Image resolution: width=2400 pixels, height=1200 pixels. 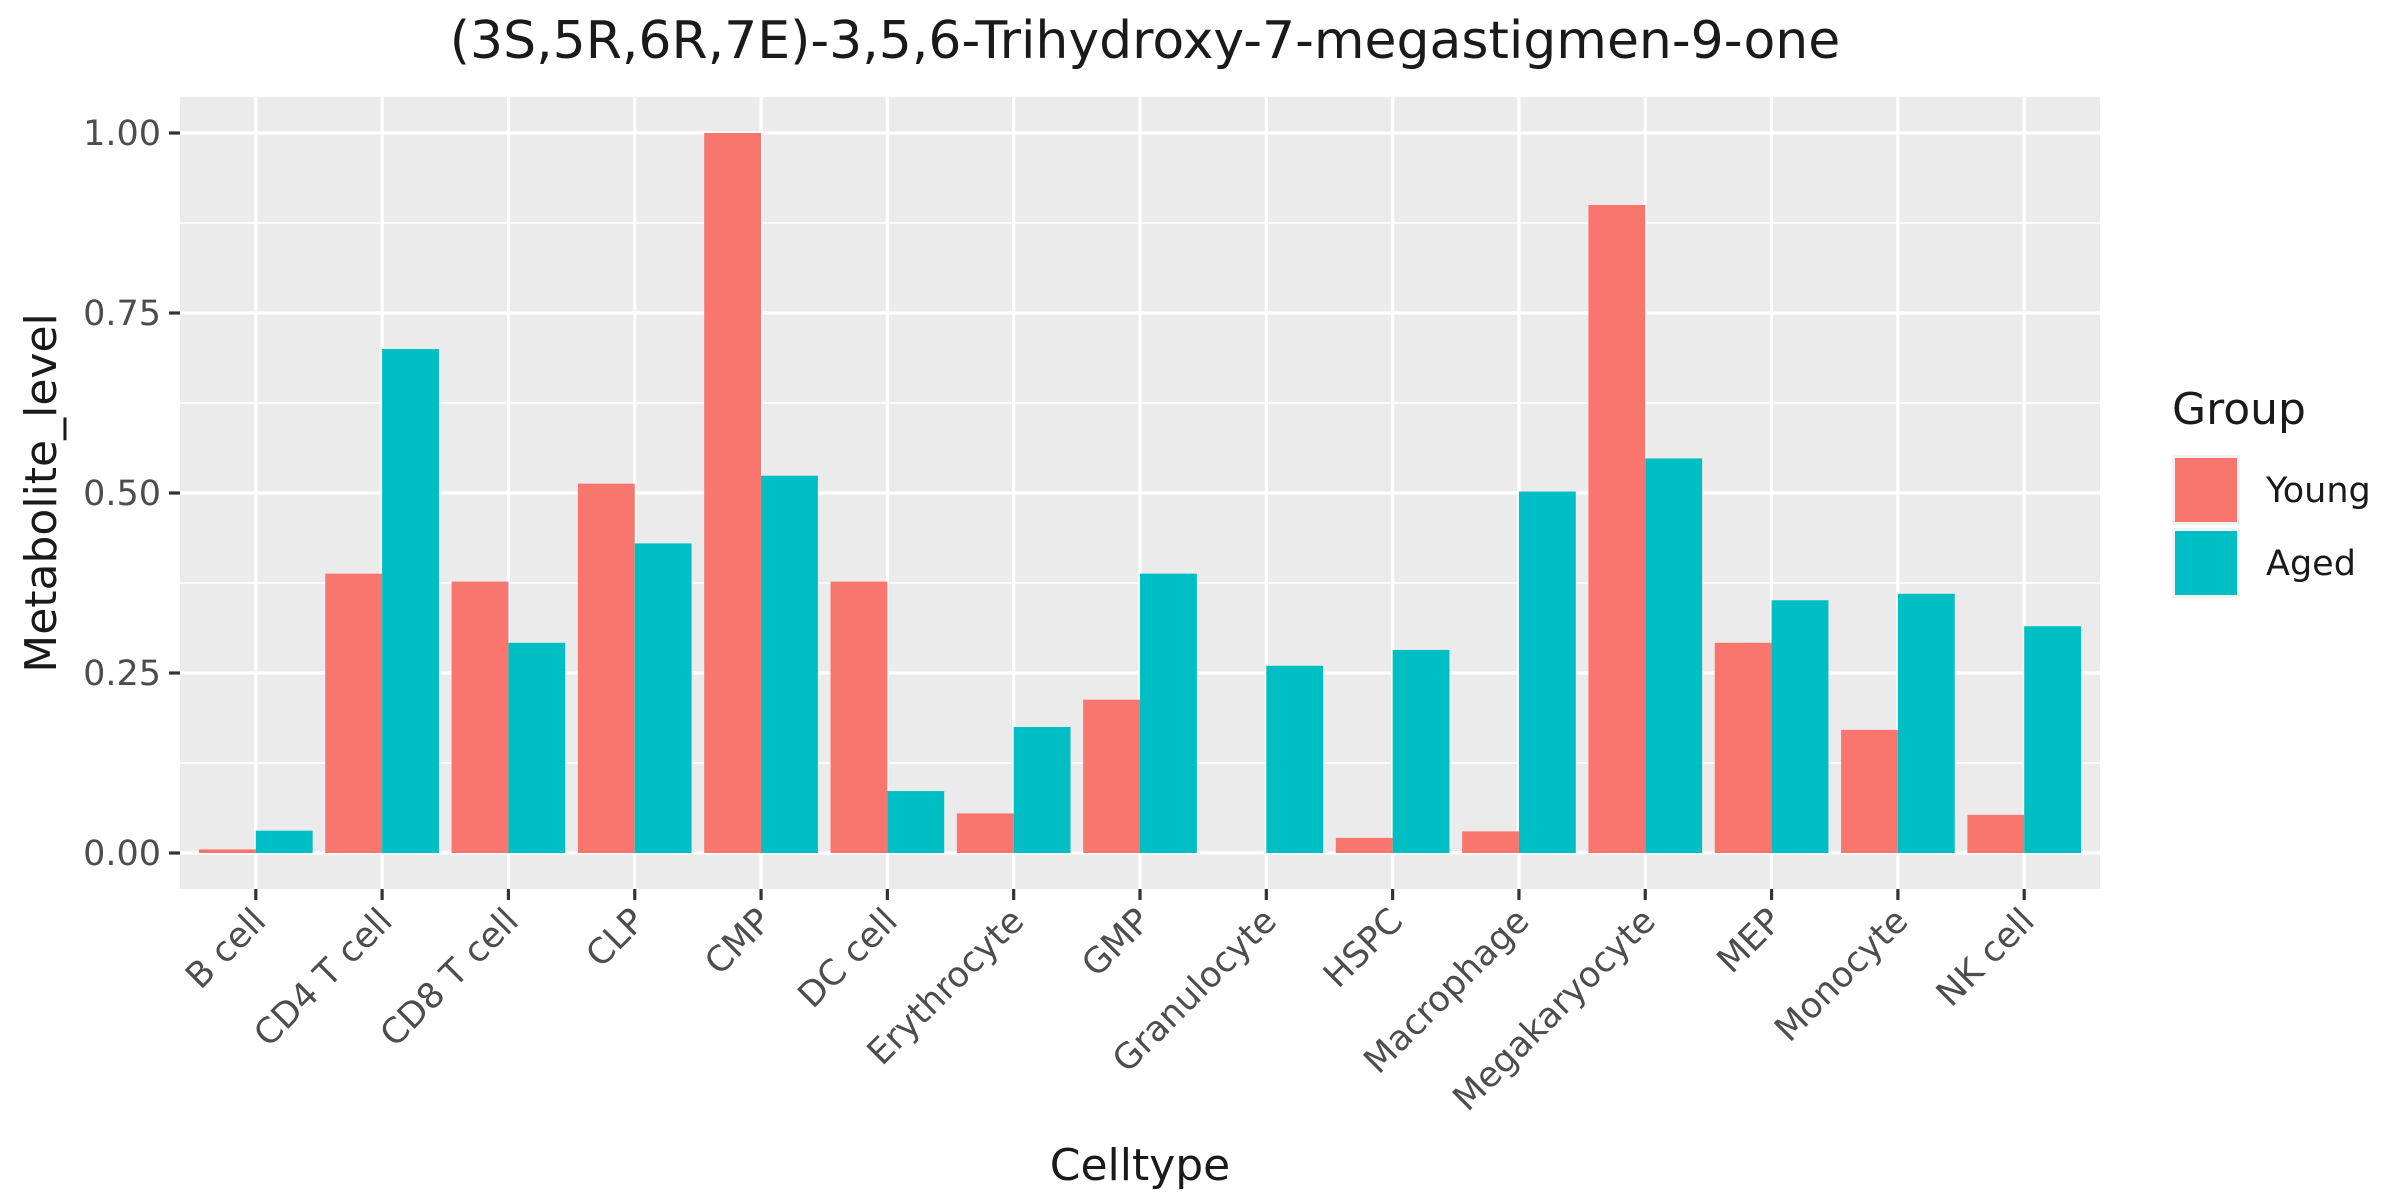 I want to click on legend-title: Group, so click(x=2239, y=409).